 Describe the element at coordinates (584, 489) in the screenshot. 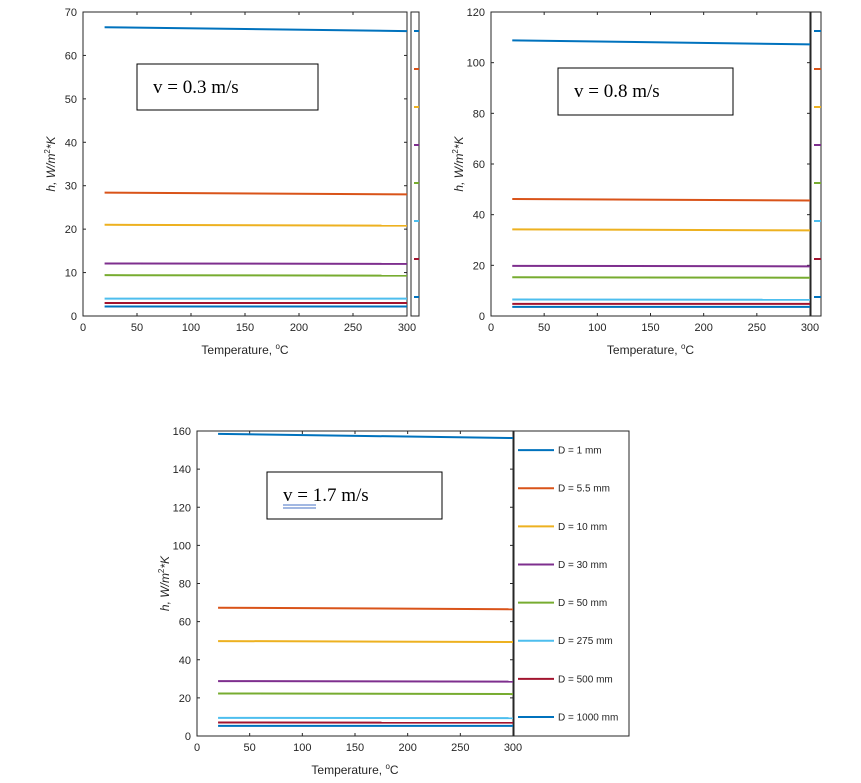

I see `legend-label: D = 5.5 mm` at that location.